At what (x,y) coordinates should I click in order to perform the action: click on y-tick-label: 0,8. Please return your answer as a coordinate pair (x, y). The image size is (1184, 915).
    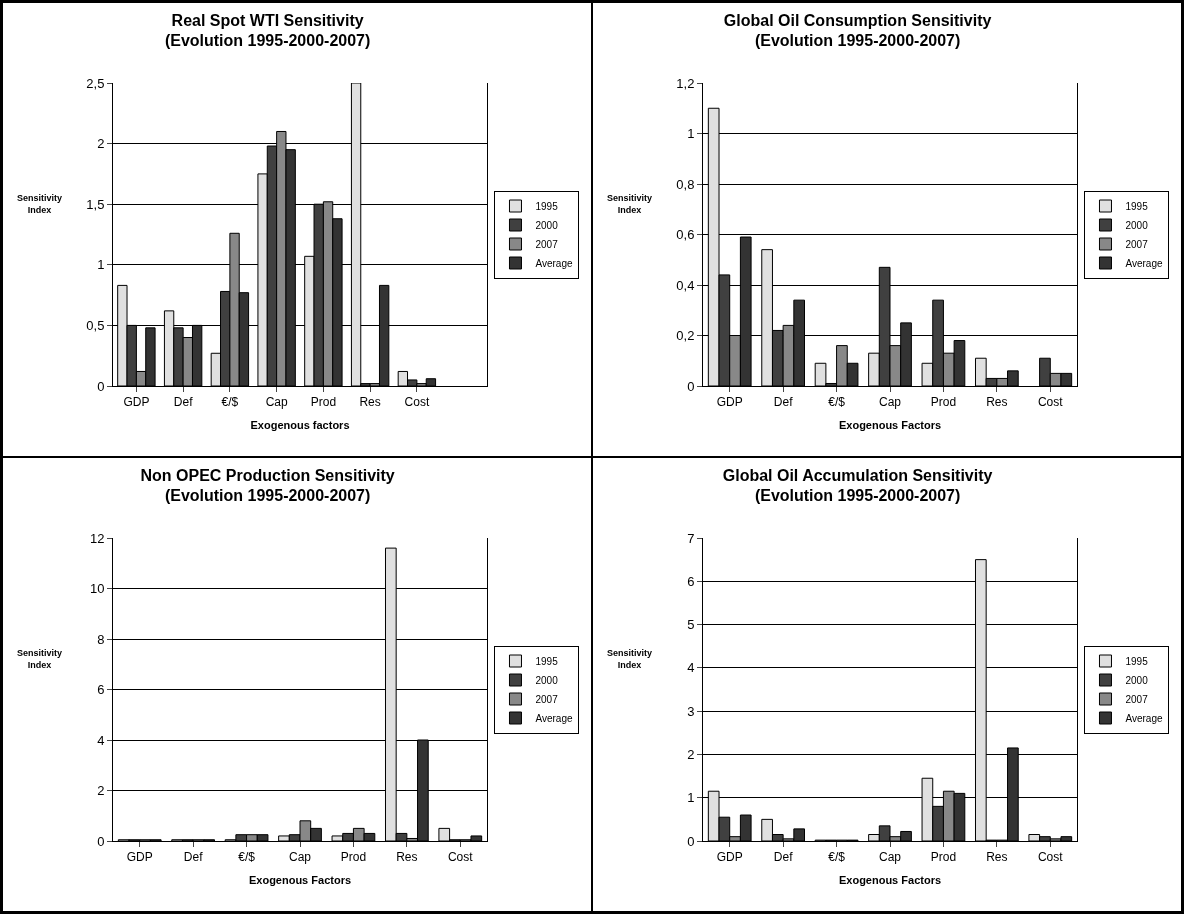
    Looking at the image, I should click on (685, 184).